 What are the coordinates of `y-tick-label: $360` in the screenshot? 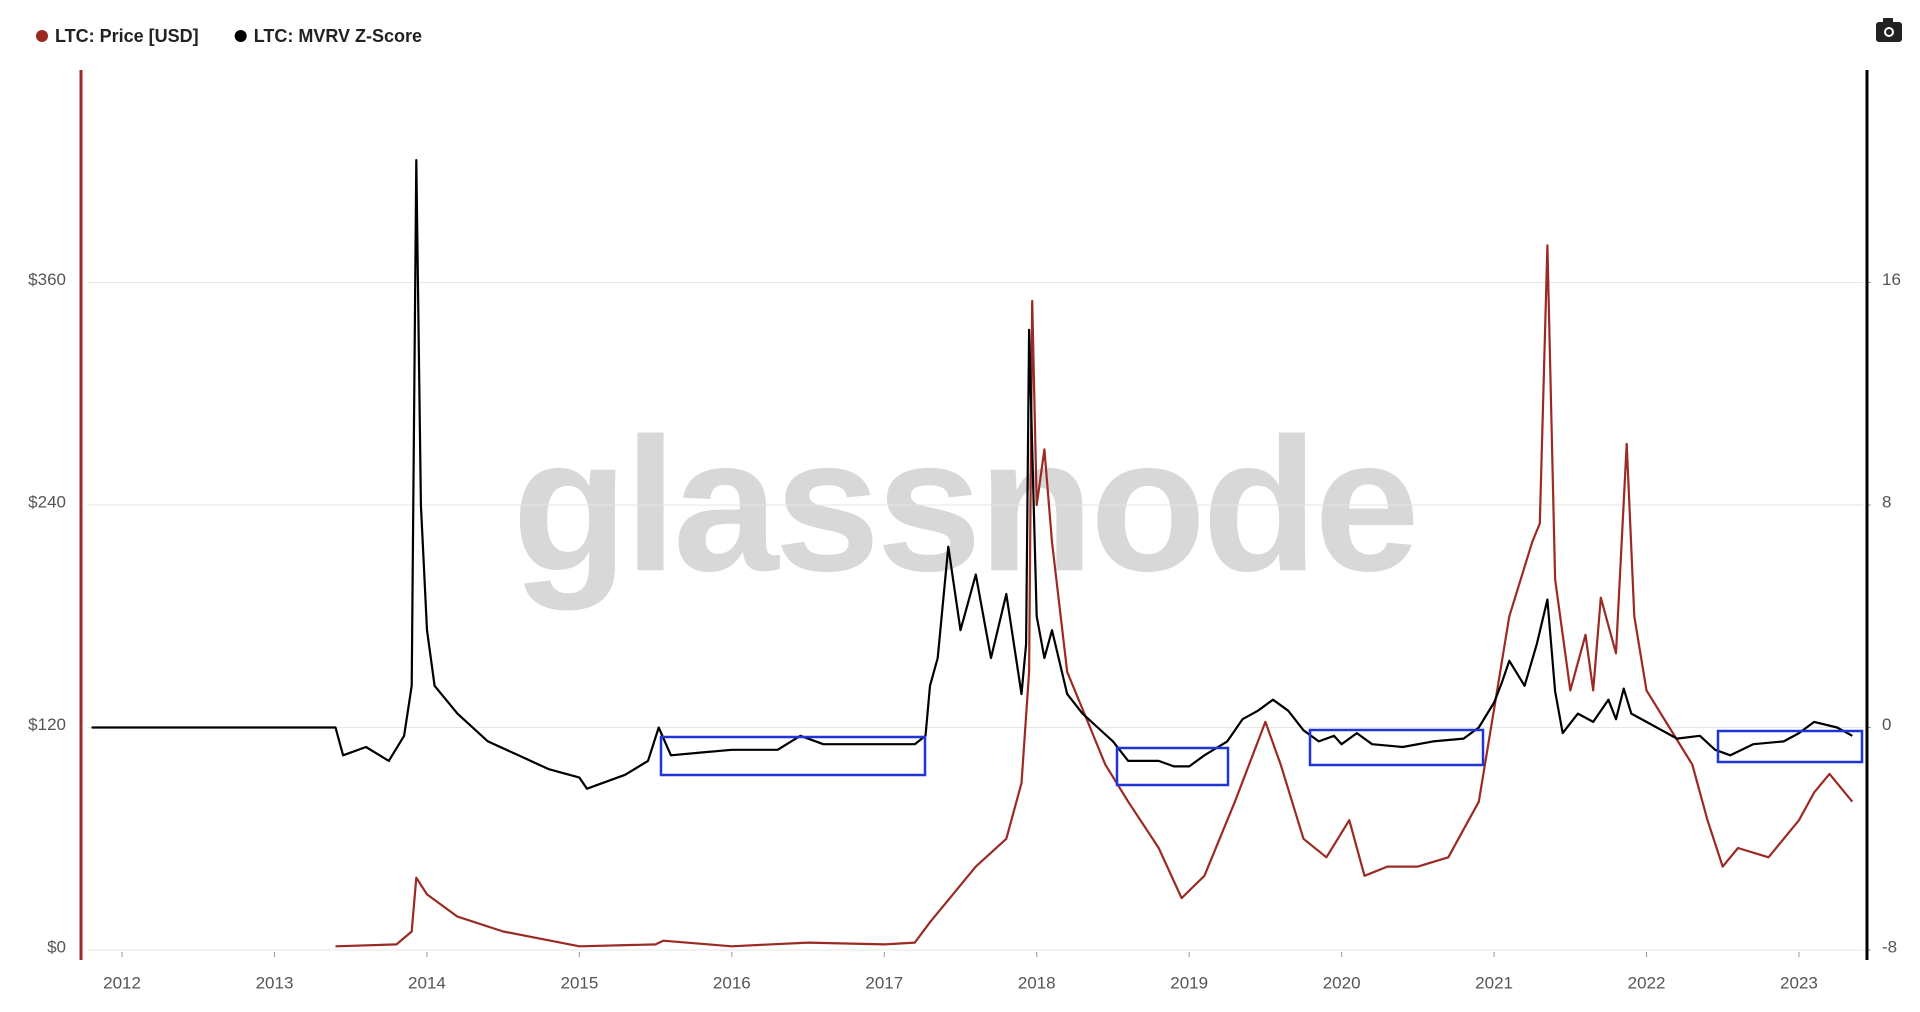 It's located at (47, 279).